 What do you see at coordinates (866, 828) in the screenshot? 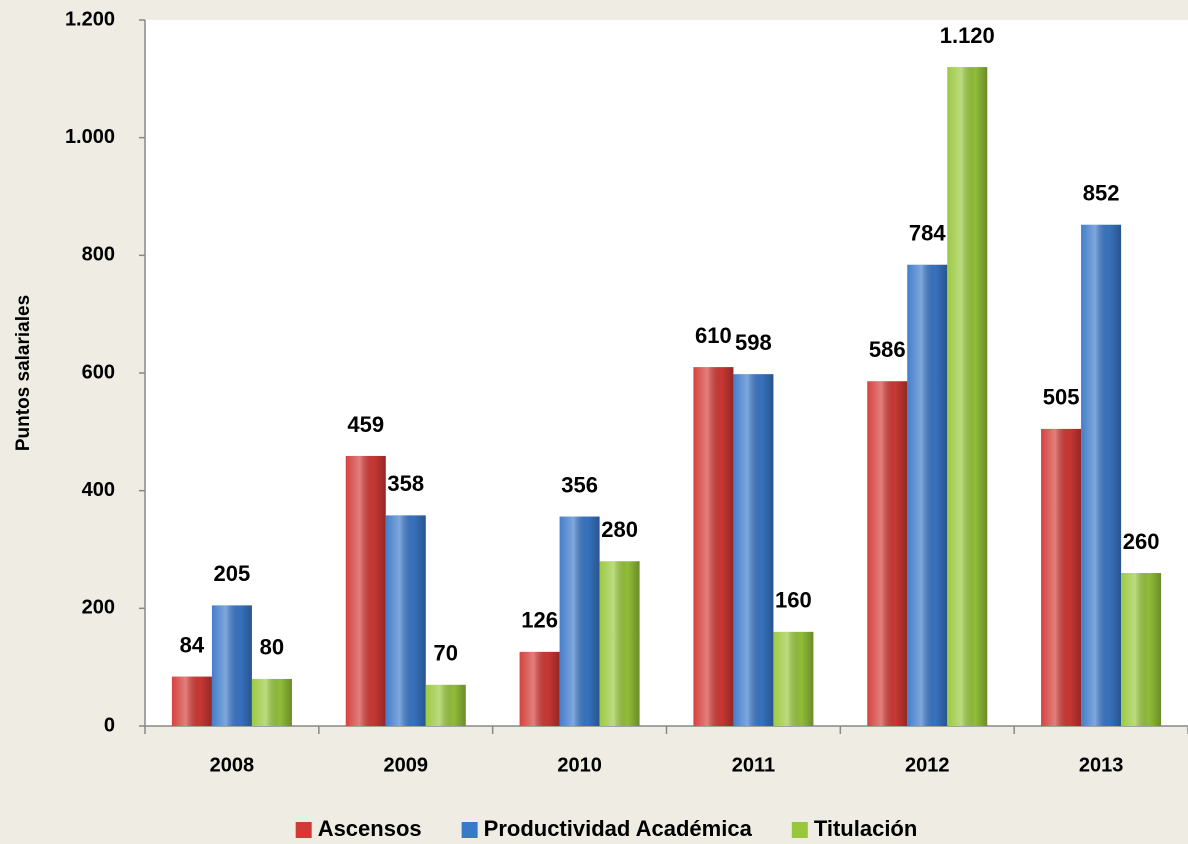
I see `legend-label: Titulación` at bounding box center [866, 828].